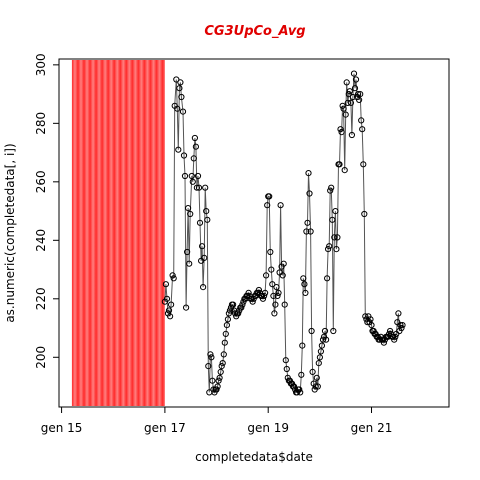 This screenshot has width=480, height=480. What do you see at coordinates (41, 123) in the screenshot?
I see `y-tick-label: 280` at bounding box center [41, 123].